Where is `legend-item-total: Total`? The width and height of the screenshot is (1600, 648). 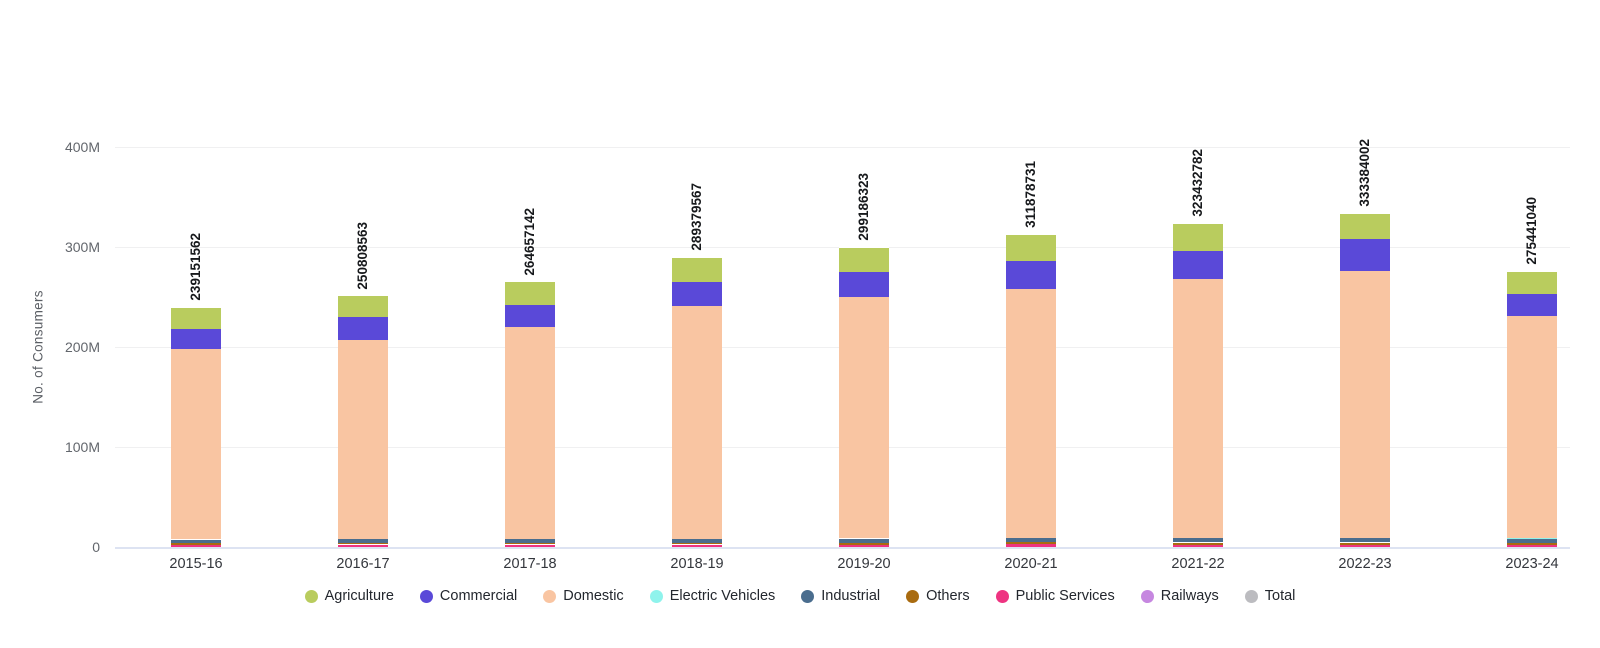
legend-item-total: Total is located at coordinates (1270, 596).